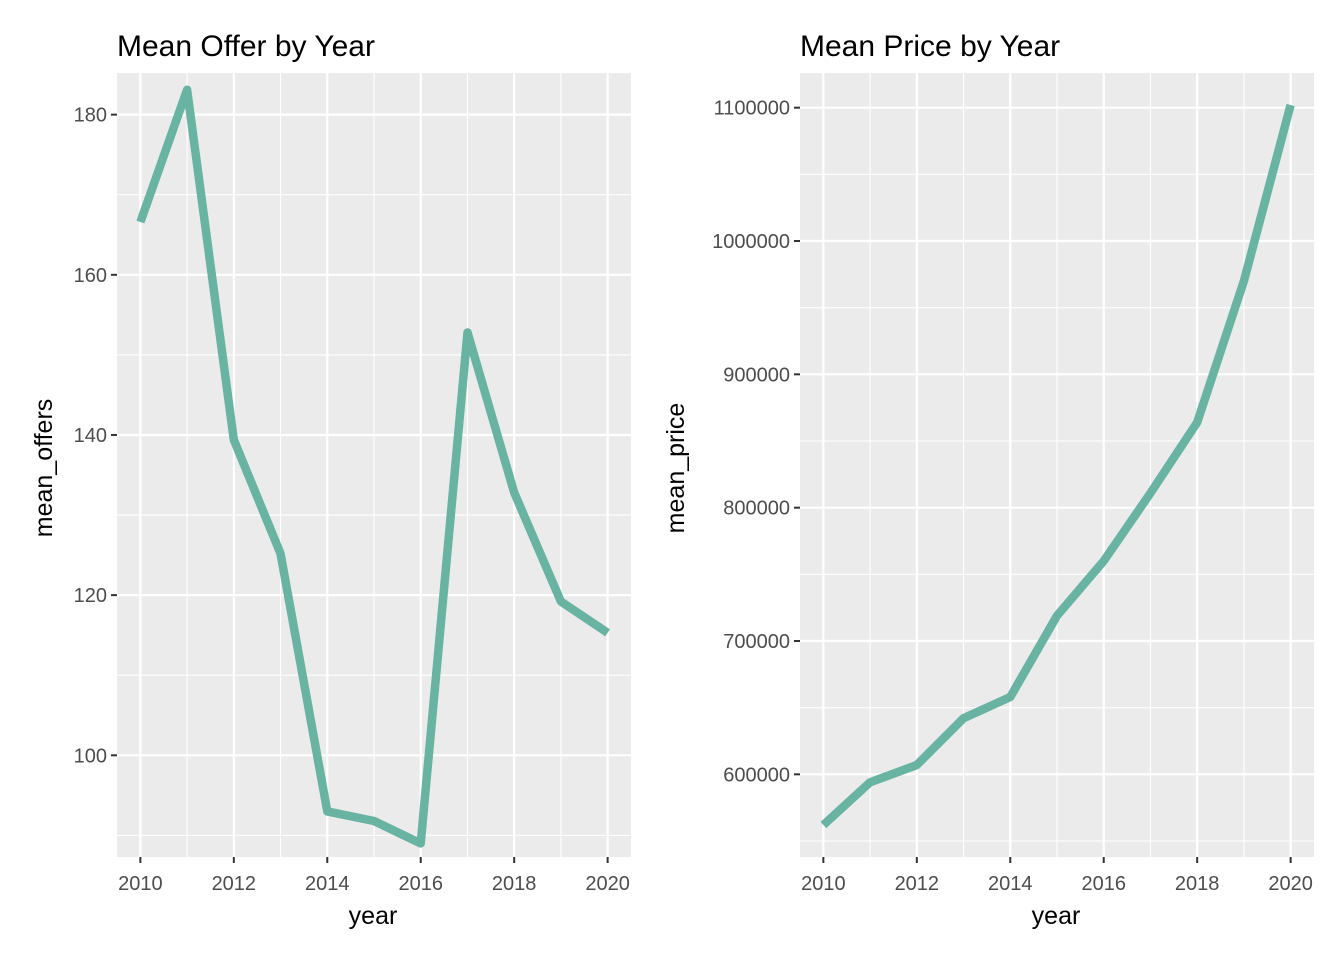 Image resolution: width=1344 pixels, height=960 pixels. I want to click on offers-chart-title: Mean Offer by Year, so click(246, 46).